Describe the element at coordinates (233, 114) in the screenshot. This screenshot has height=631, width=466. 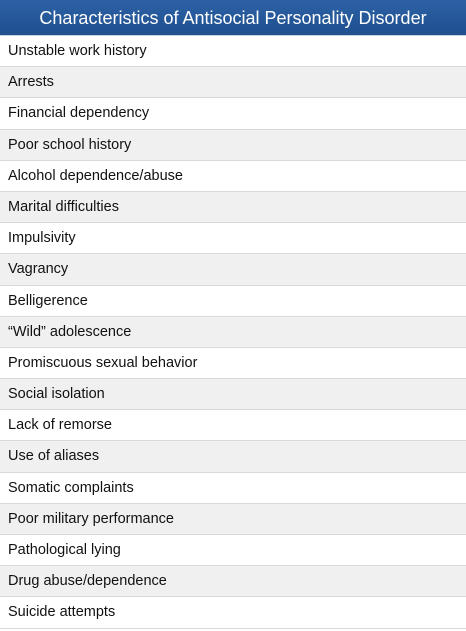
I see `table-row: Financial dependency` at that location.